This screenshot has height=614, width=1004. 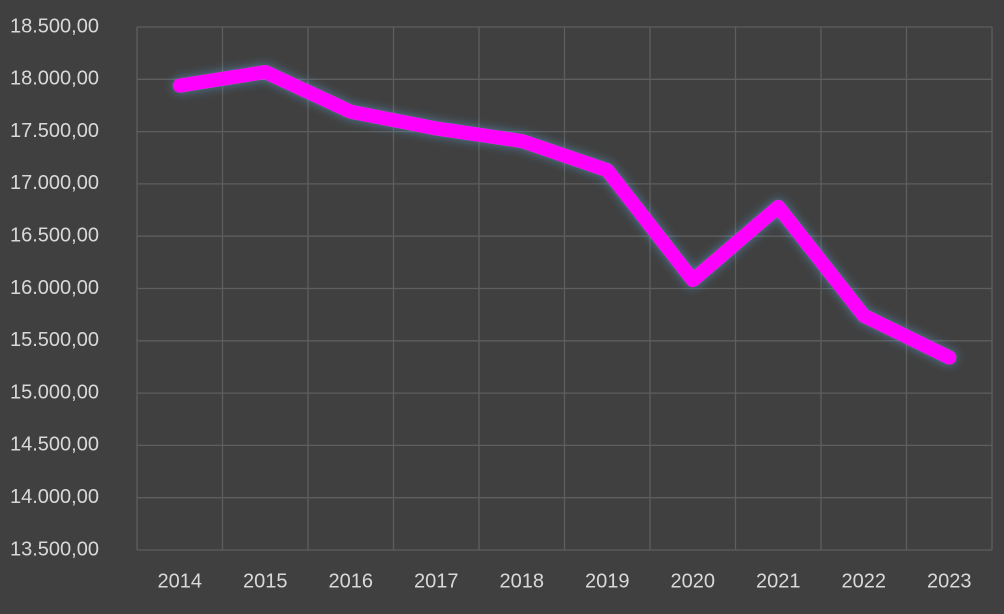 What do you see at coordinates (265, 581) in the screenshot?
I see `x-tick-label: 2015` at bounding box center [265, 581].